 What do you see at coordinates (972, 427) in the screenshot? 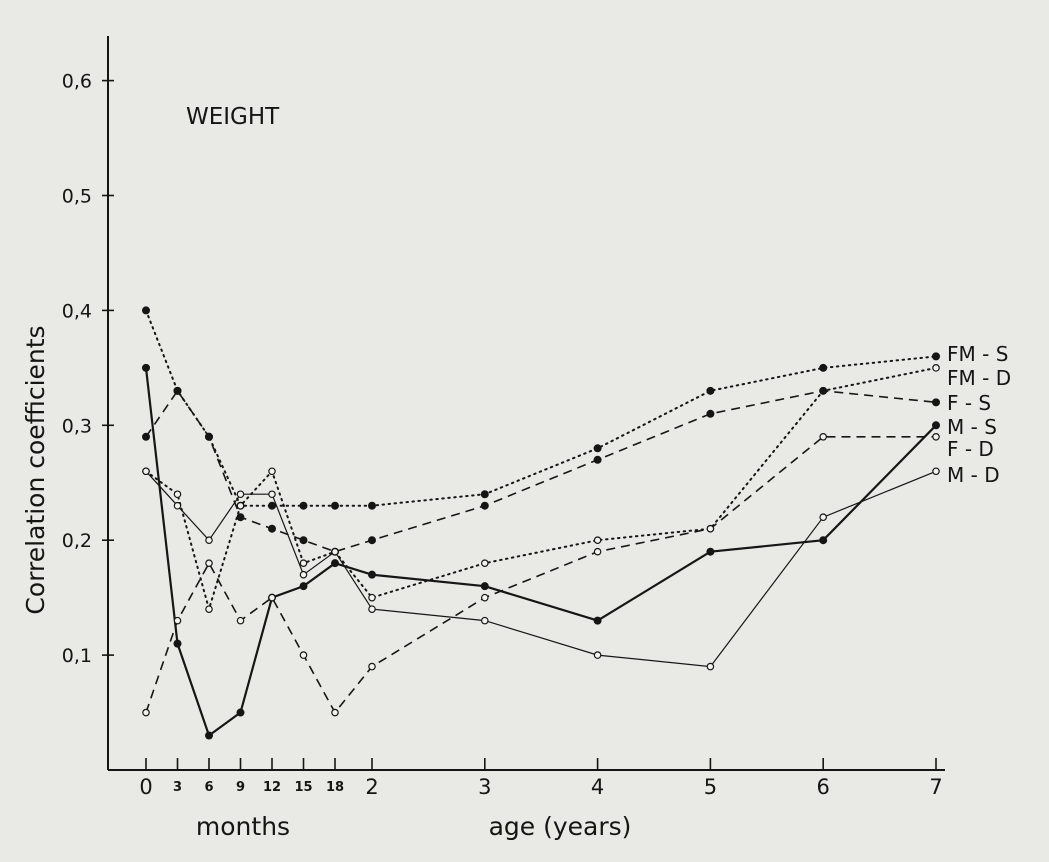
I see `legend-label: M - S` at bounding box center [972, 427].